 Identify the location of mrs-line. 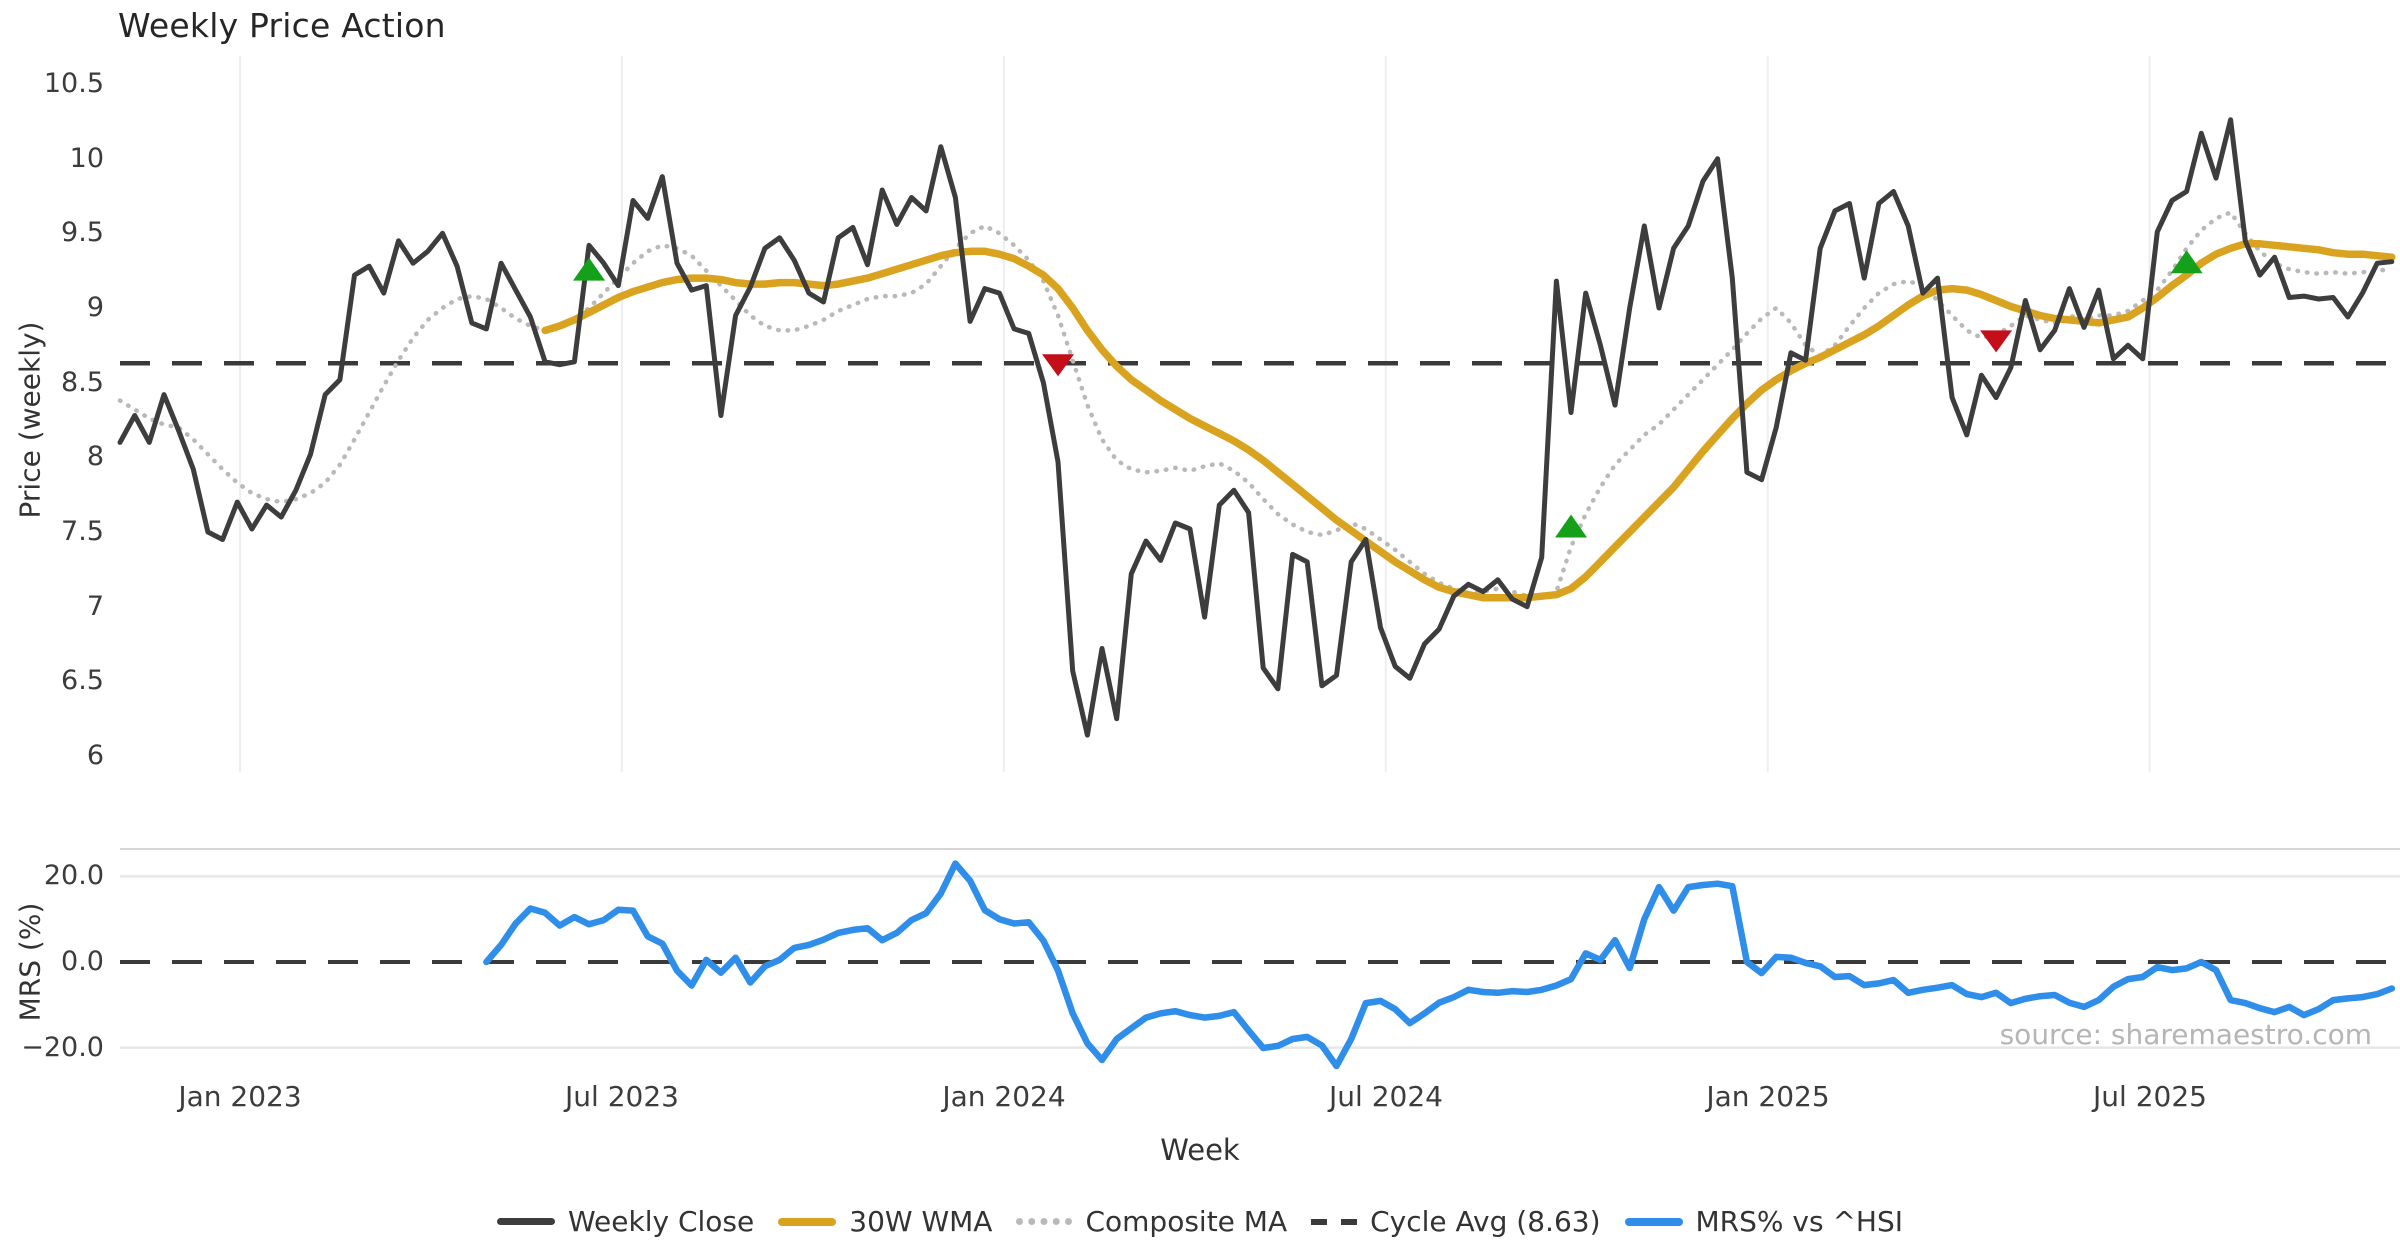
(1439, 965).